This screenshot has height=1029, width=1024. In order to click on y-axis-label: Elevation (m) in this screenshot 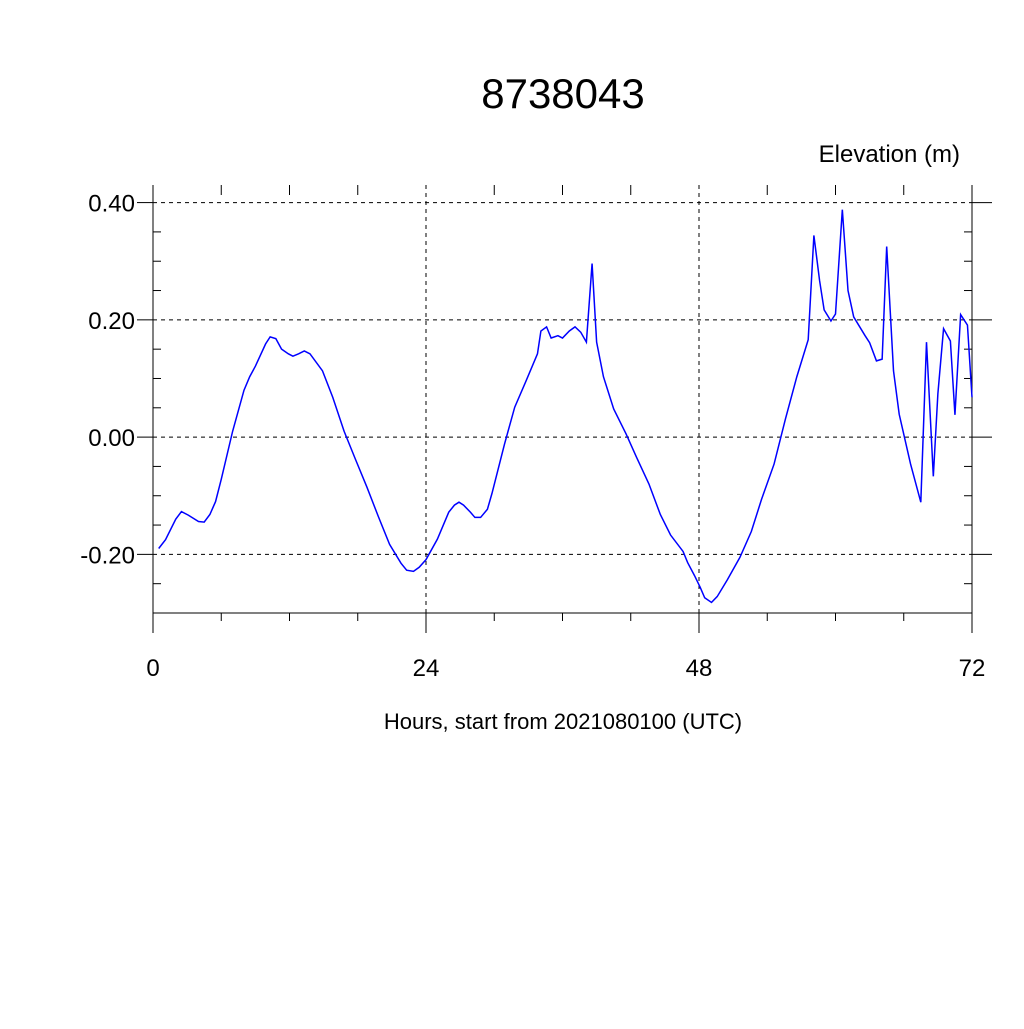, I will do `click(889, 154)`.